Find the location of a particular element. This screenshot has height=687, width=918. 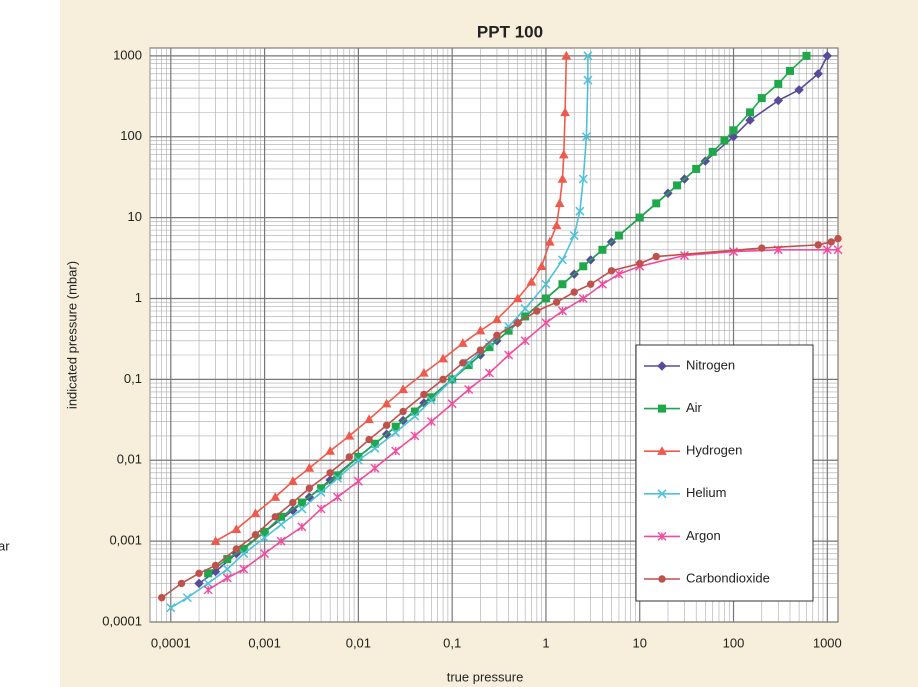

legend-label: Argon is located at coordinates (703, 535).